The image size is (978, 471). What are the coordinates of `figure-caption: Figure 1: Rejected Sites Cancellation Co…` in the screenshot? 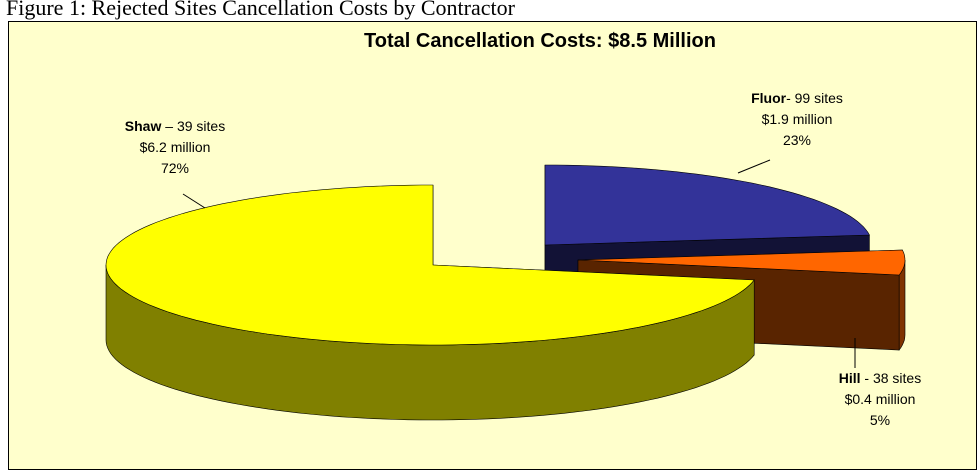 It's located at (261, 10).